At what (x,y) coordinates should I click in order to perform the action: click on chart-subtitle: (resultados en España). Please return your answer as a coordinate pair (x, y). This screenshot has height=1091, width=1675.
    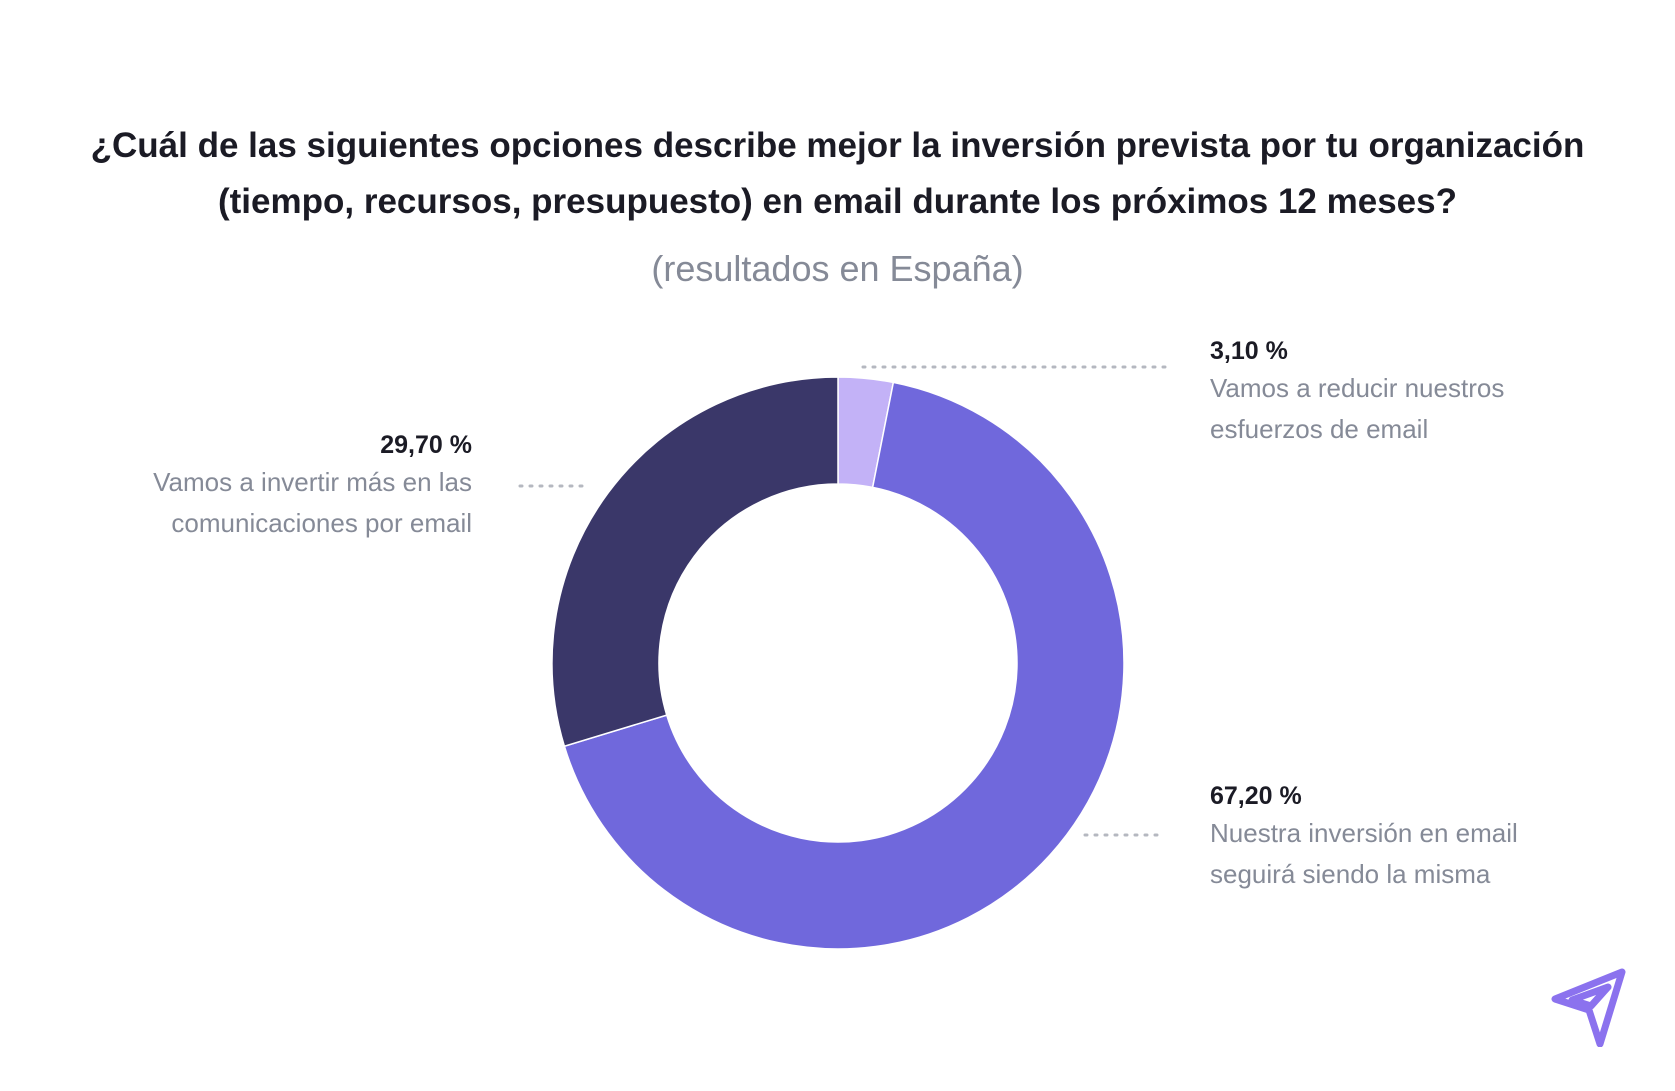
    Looking at the image, I should click on (837, 268).